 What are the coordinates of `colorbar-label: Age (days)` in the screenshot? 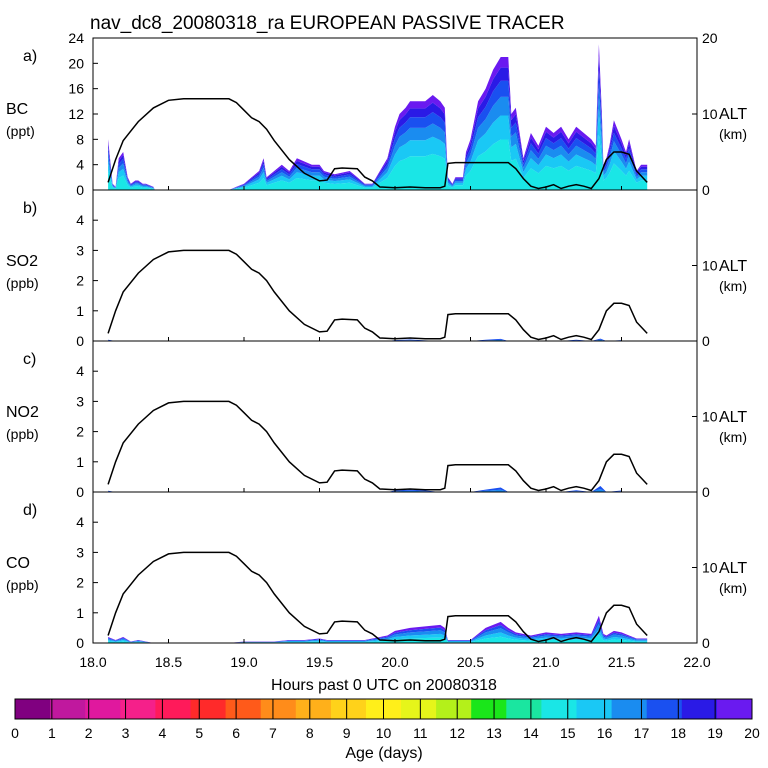 It's located at (383, 753).